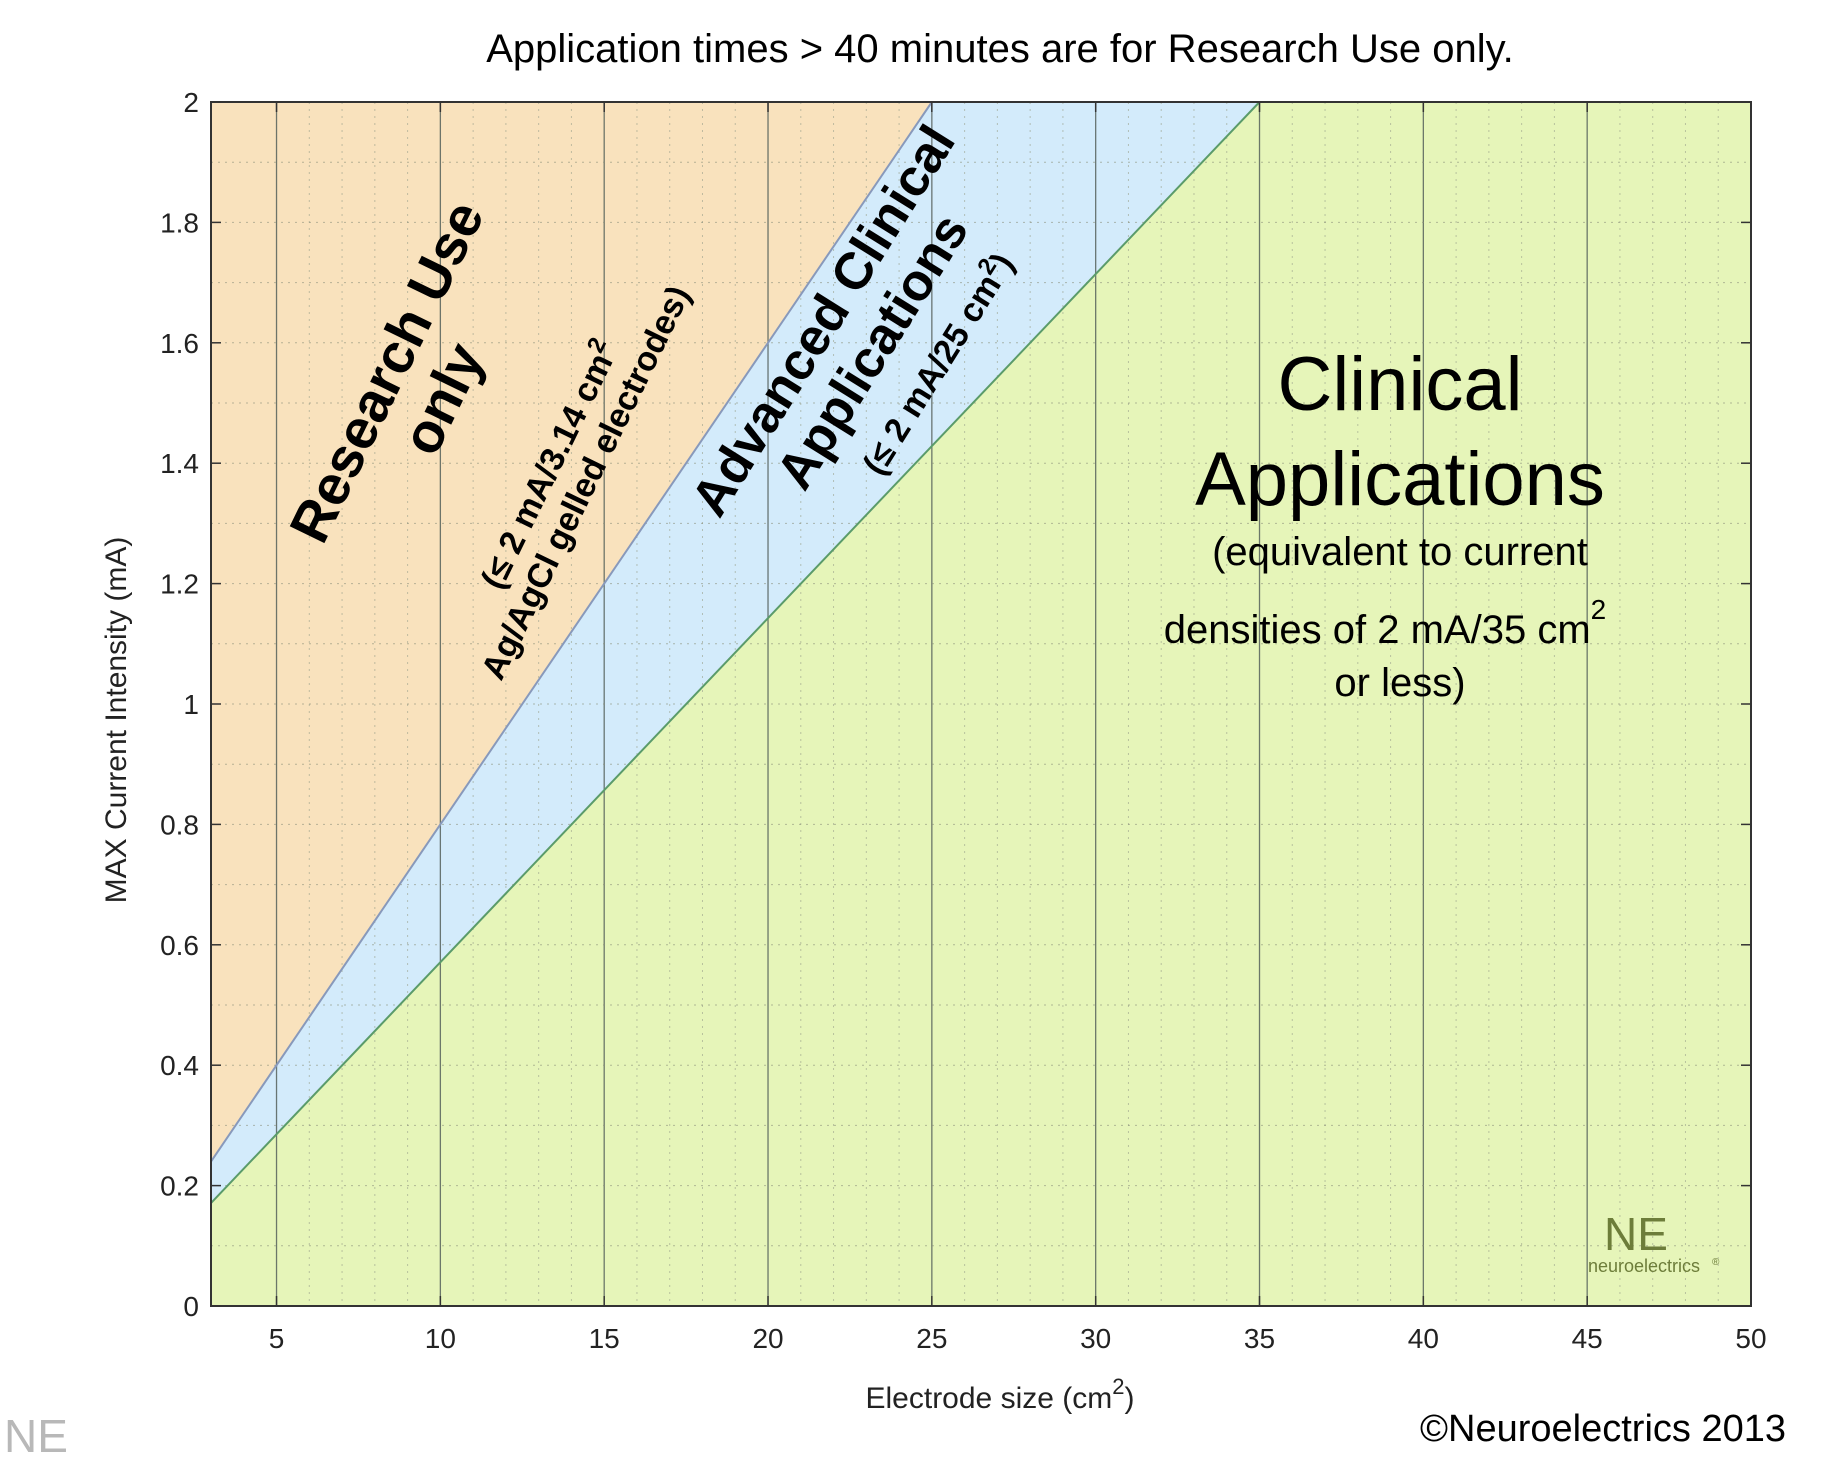 This screenshot has width=1834, height=1460. Describe the element at coordinates (179, 824) in the screenshot. I see `y-tick-label: 0.8` at that location.